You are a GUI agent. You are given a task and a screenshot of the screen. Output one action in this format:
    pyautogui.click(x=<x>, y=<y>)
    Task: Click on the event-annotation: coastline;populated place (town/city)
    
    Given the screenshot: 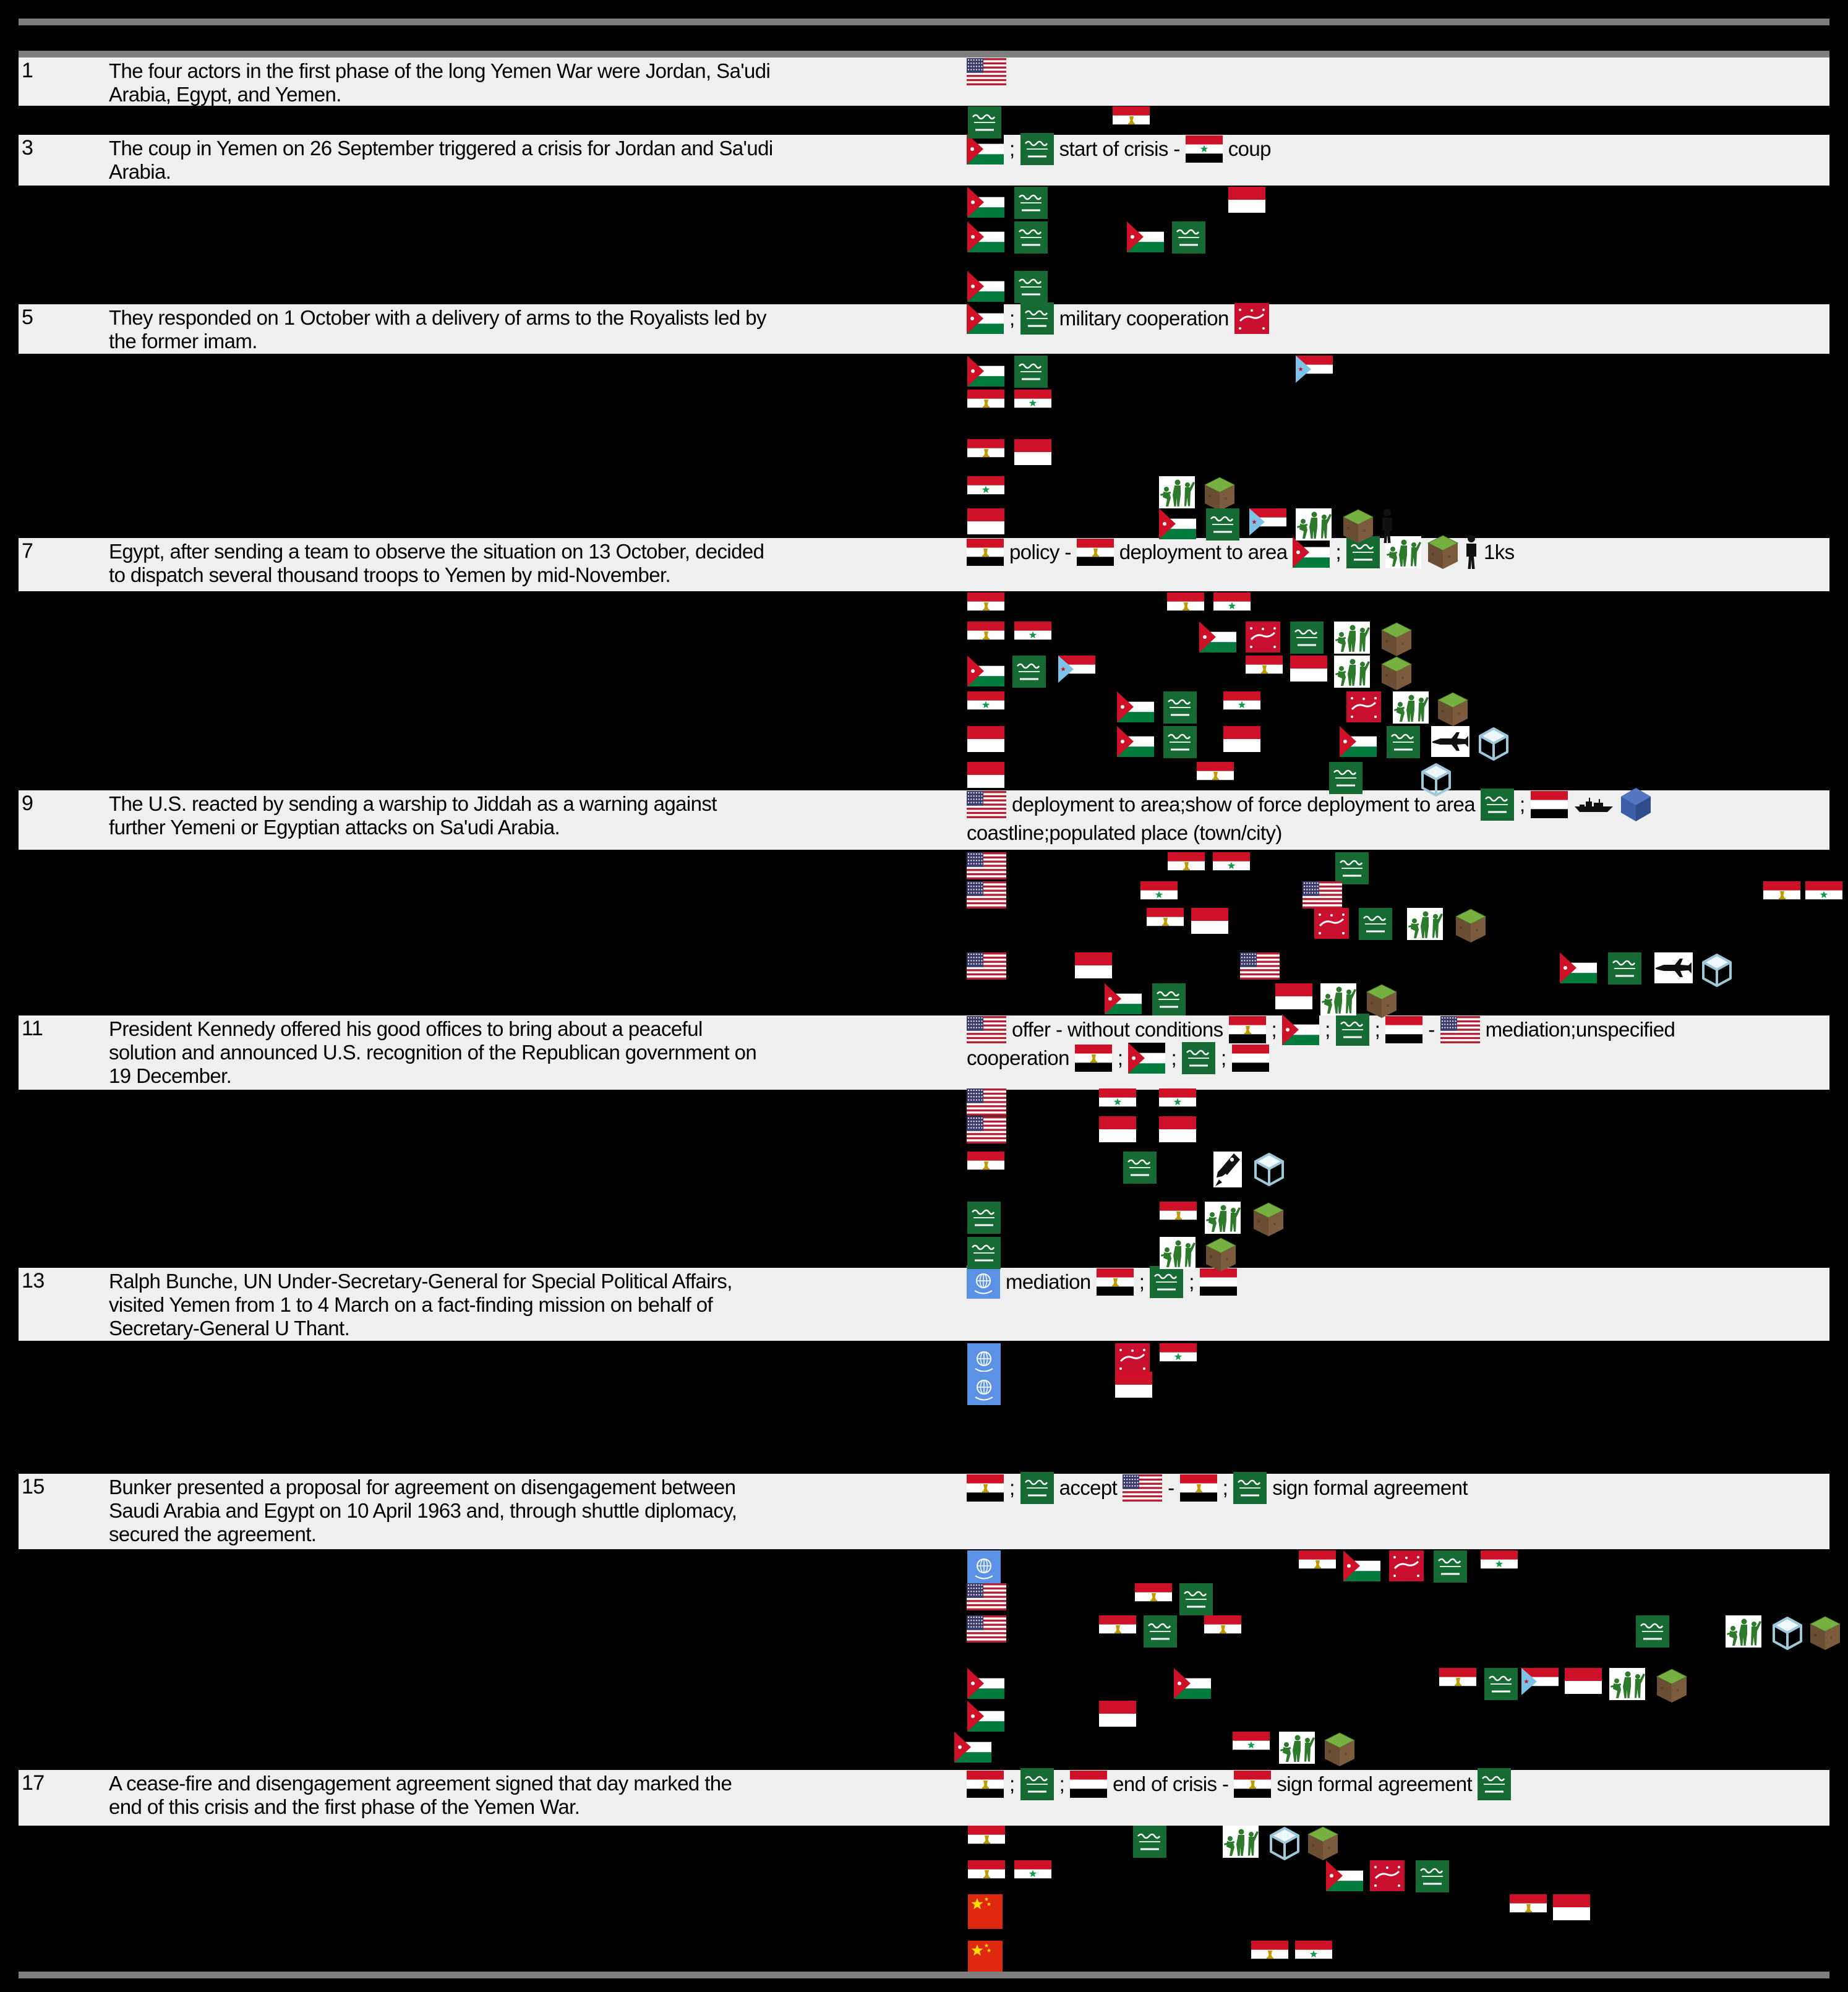 What is the action you would take?
    pyautogui.click(x=1124, y=833)
    